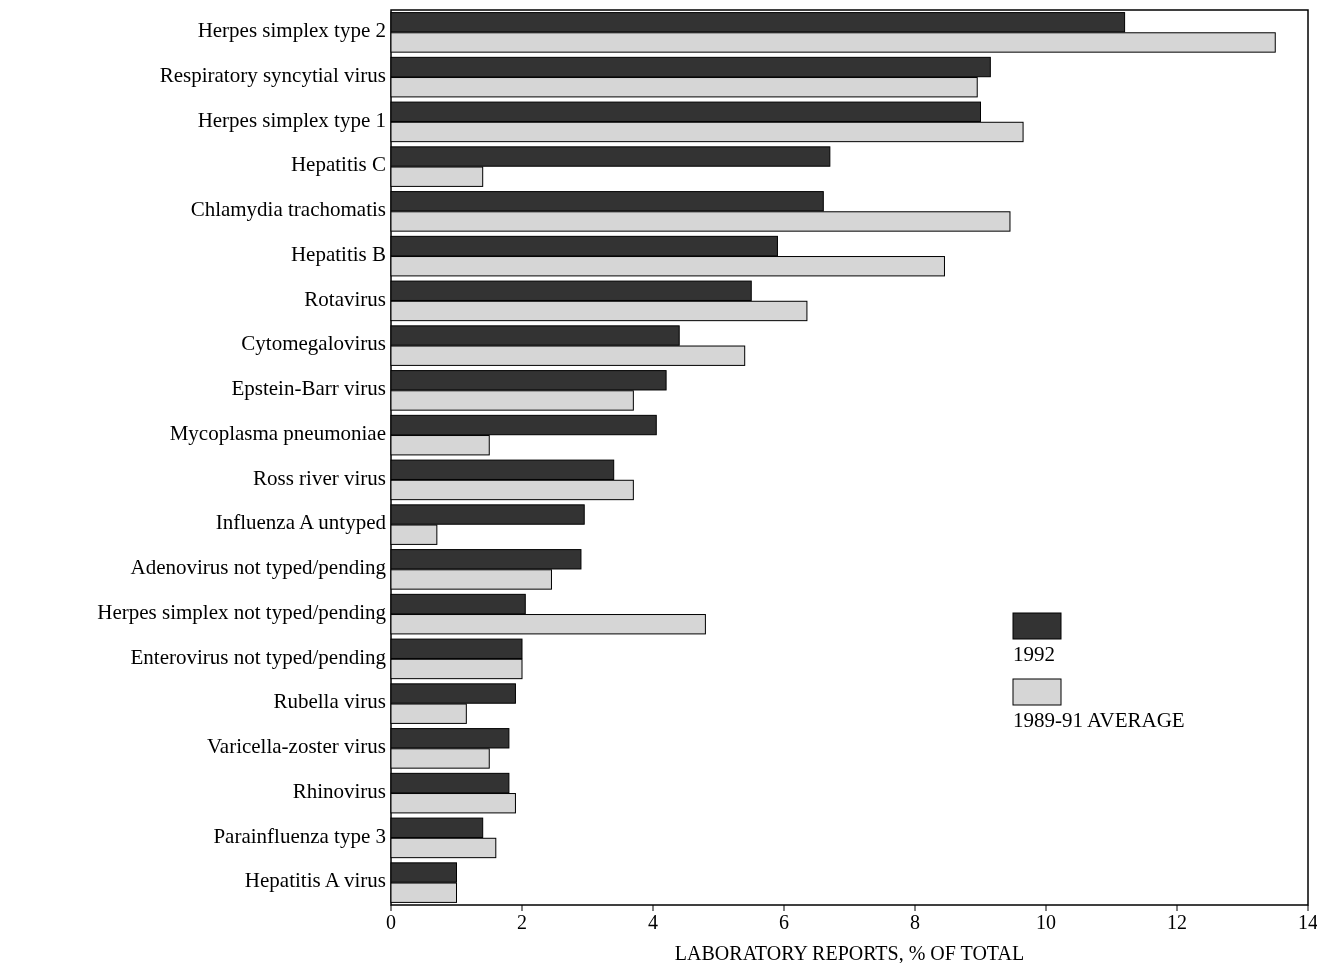 This screenshot has width=1325, height=967. What do you see at coordinates (338, 164) in the screenshot?
I see `y-tick-label: Hepatitis C` at bounding box center [338, 164].